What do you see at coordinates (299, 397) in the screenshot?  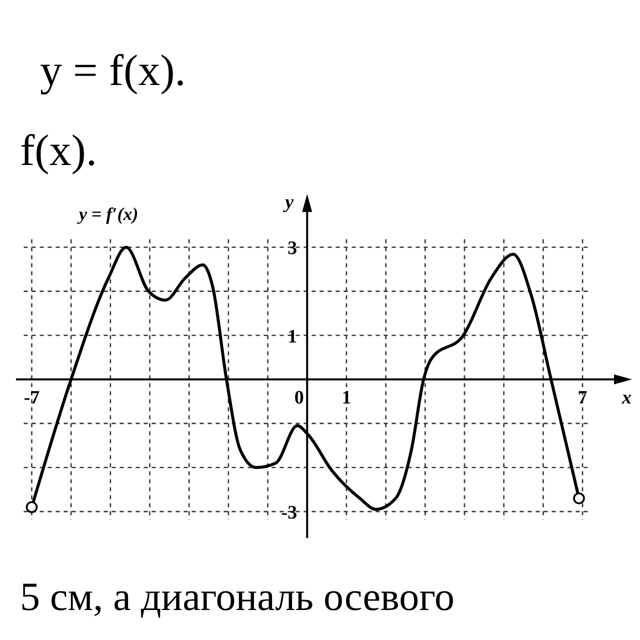 I see `x-tick-label: 0` at bounding box center [299, 397].